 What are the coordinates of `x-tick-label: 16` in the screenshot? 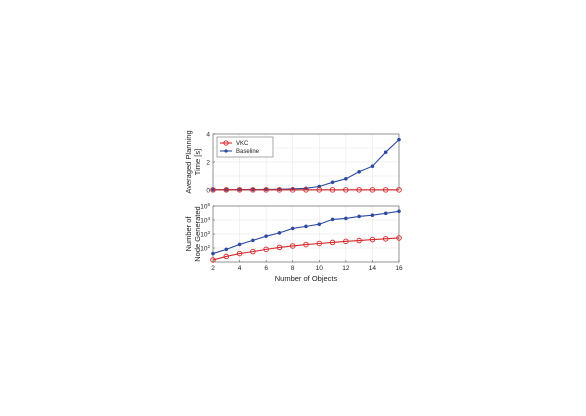 It's located at (399, 268).